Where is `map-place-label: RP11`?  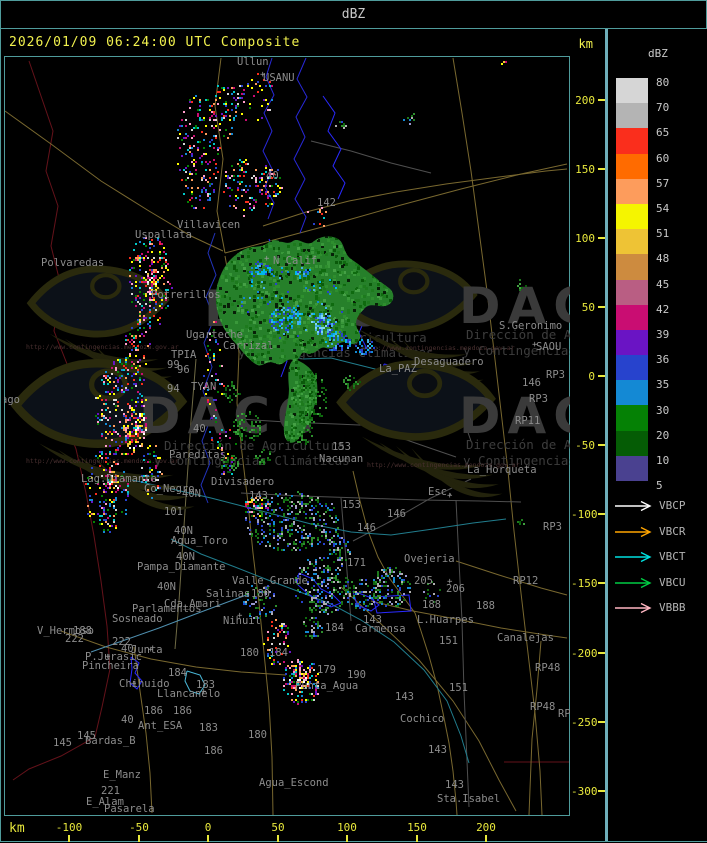
map-place-label: RP11 is located at coordinates (527, 421).